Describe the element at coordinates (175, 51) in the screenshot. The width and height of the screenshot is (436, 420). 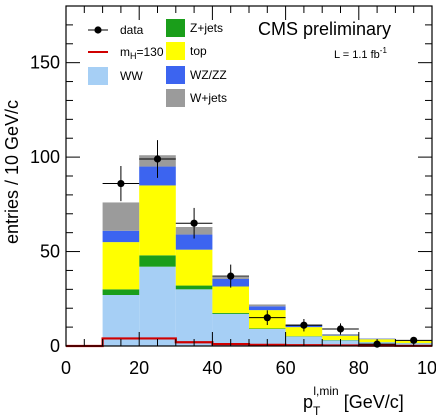
I see `legend-swatch-top` at that location.